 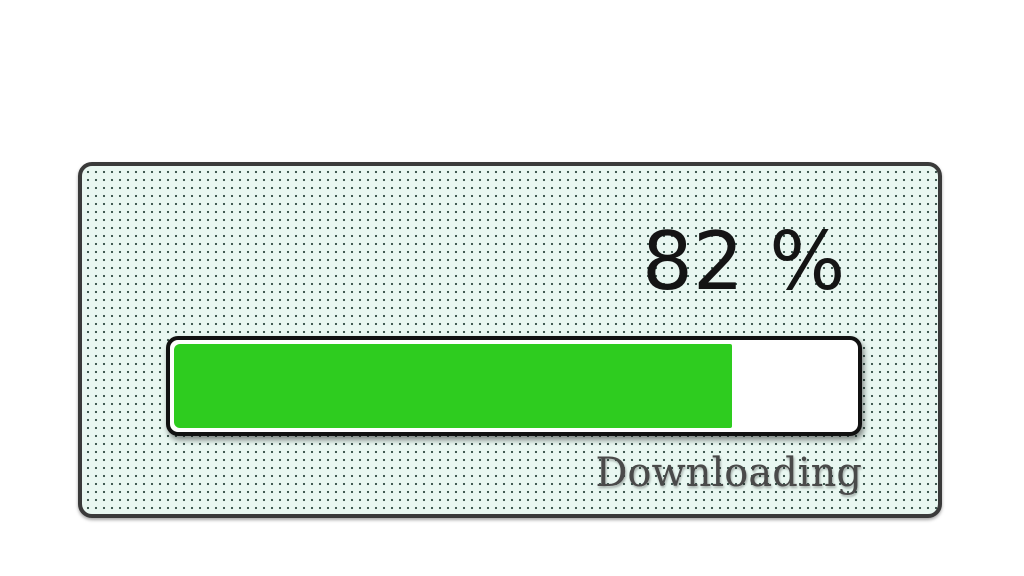 I want to click on progress-percent-label: 82 %, so click(x=744, y=261).